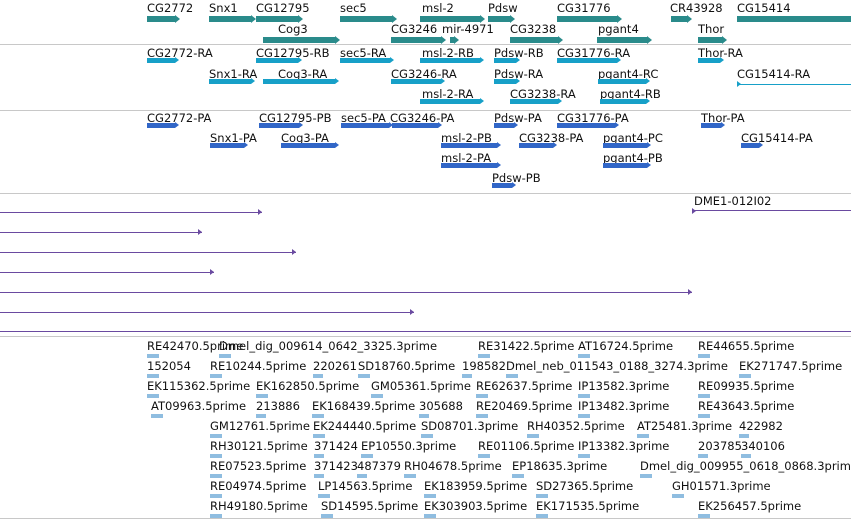 The image size is (851, 521). Describe the element at coordinates (772, 210) in the screenshot. I see `aligned-feature` at that location.